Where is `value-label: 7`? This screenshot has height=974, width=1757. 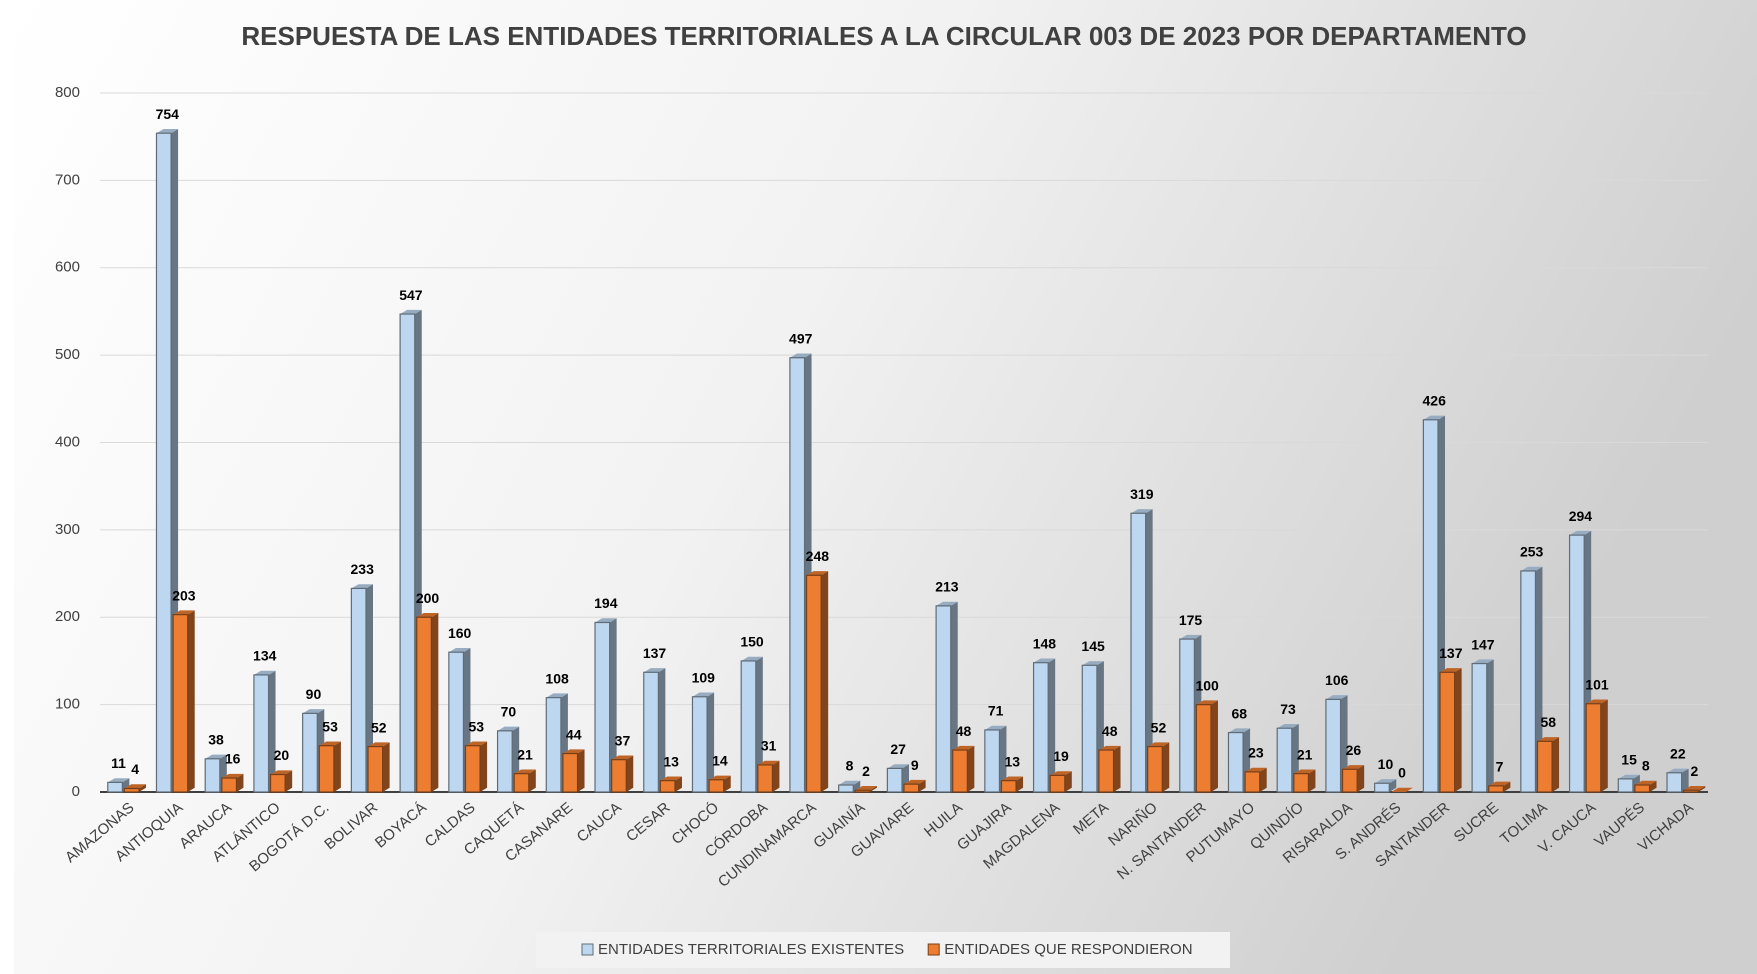
value-label: 7 is located at coordinates (1500, 767).